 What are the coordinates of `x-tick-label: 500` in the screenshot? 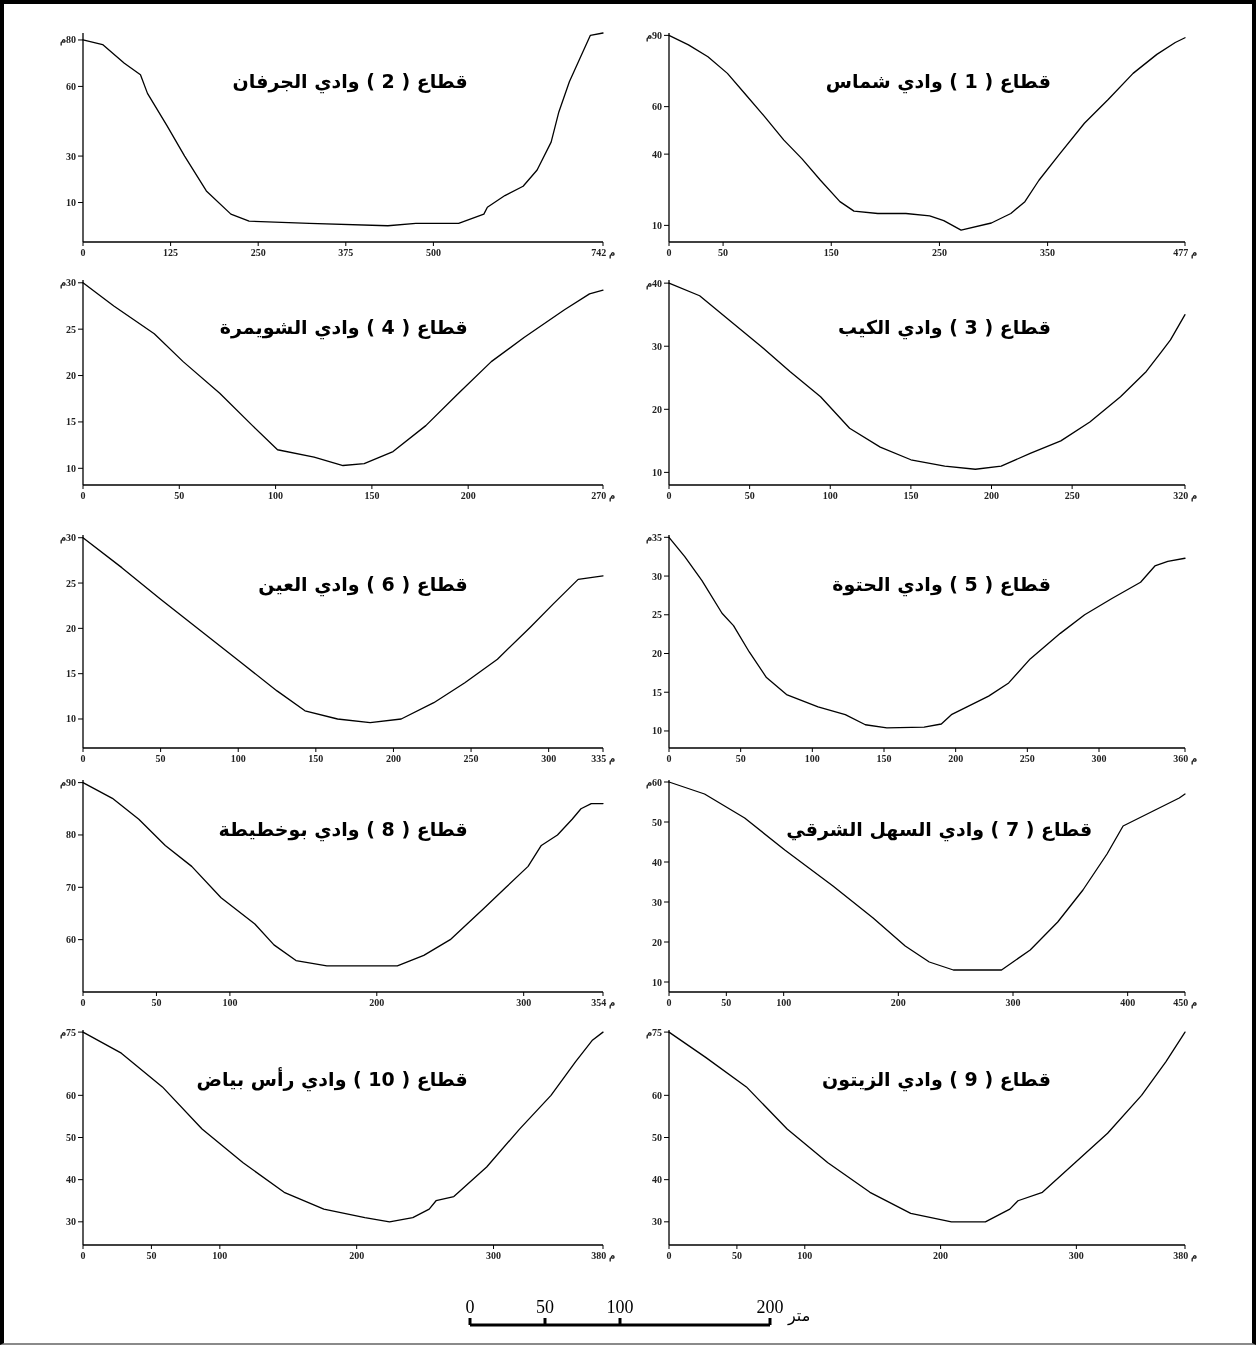 It's located at (433, 252).